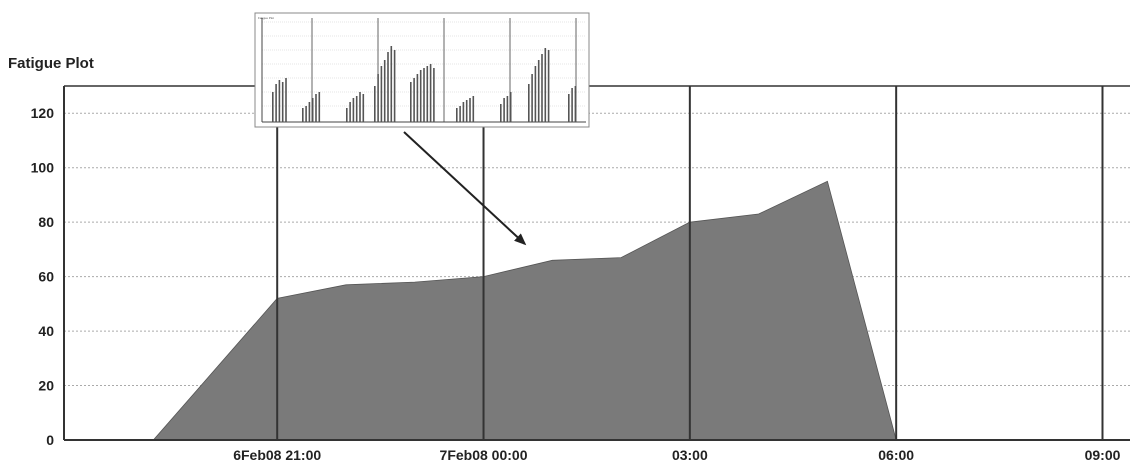  What do you see at coordinates (465, 188) in the screenshot?
I see `annotation-arrow` at bounding box center [465, 188].